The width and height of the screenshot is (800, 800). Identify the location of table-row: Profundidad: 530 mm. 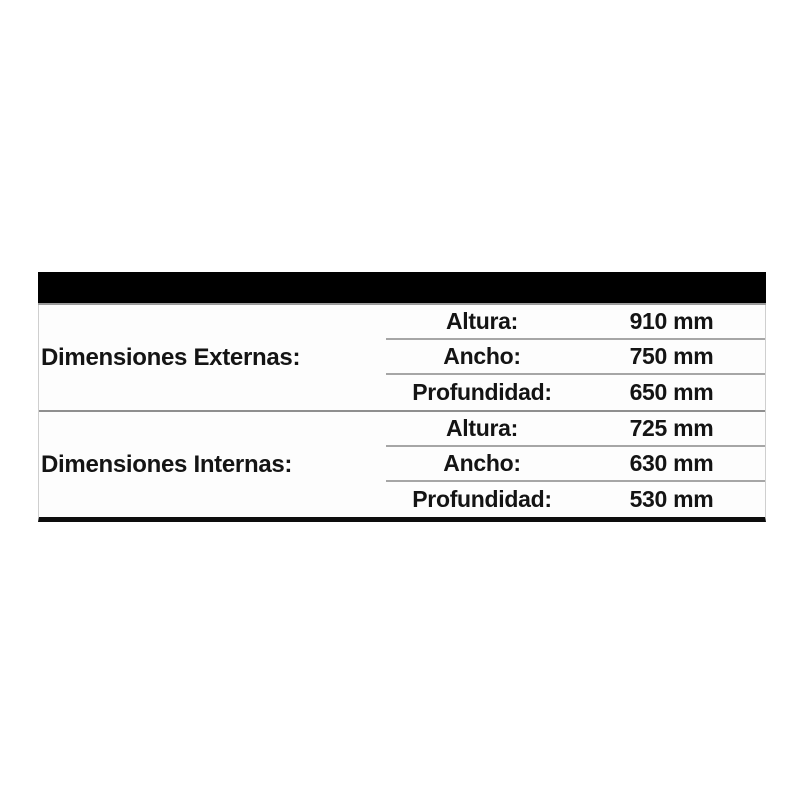
(575, 499).